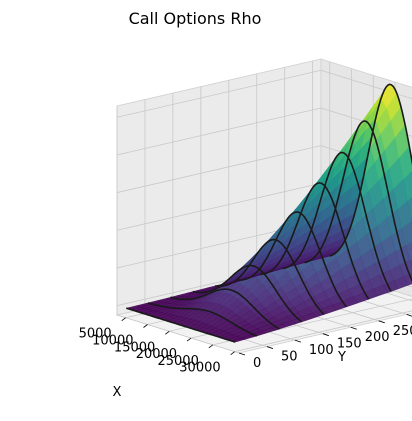 The height and width of the screenshot is (421, 412). Describe the element at coordinates (377, 337) in the screenshot. I see `y-tick-label: 200` at that location.